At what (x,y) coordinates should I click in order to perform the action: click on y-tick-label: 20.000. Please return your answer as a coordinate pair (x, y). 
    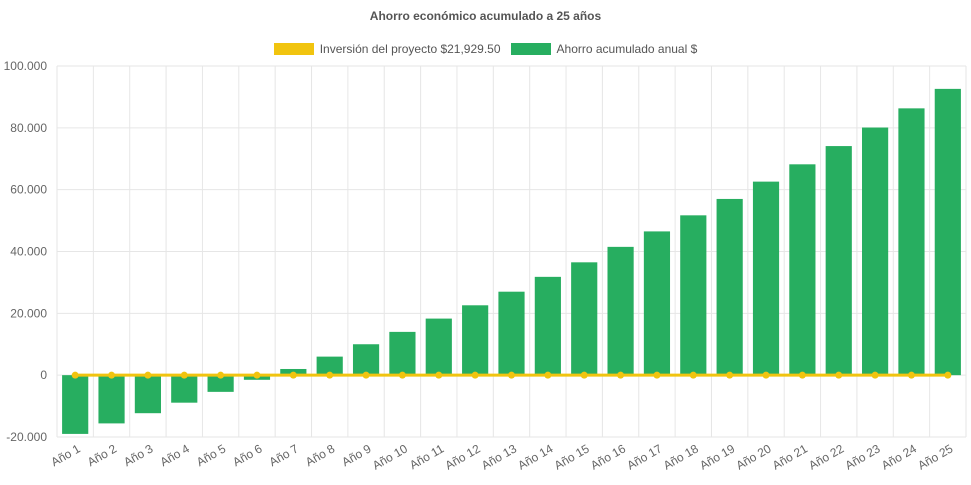
    Looking at the image, I should click on (28, 313).